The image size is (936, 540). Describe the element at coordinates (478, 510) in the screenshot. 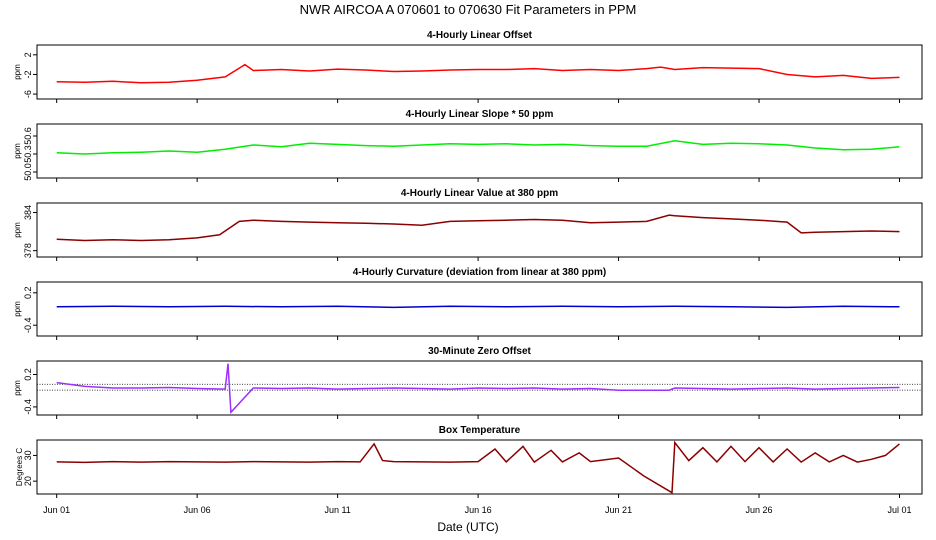

I see `x-tick-label: Jun 16` at that location.